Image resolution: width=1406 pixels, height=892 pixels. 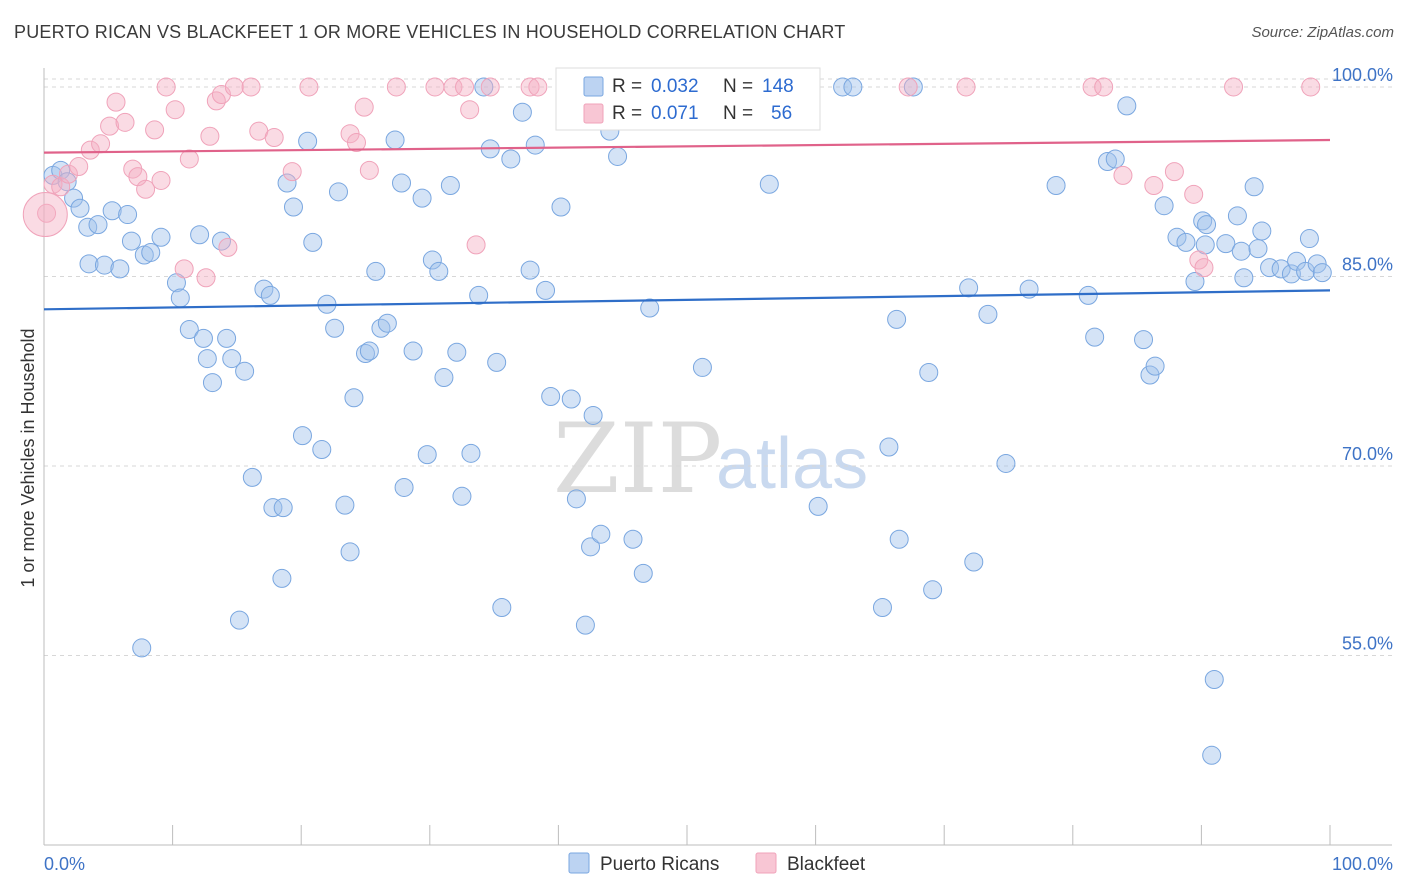 I want to click on legend-pink-r-label: R =, so click(x=627, y=113).